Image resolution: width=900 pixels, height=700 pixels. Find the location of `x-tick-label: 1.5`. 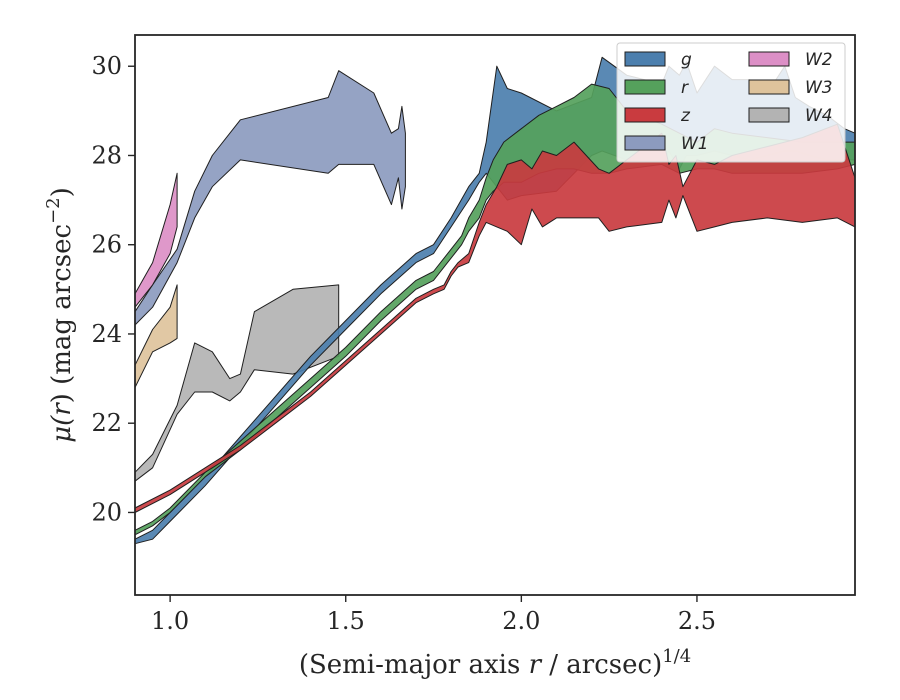

x-tick-label: 1.5 is located at coordinates (346, 621).